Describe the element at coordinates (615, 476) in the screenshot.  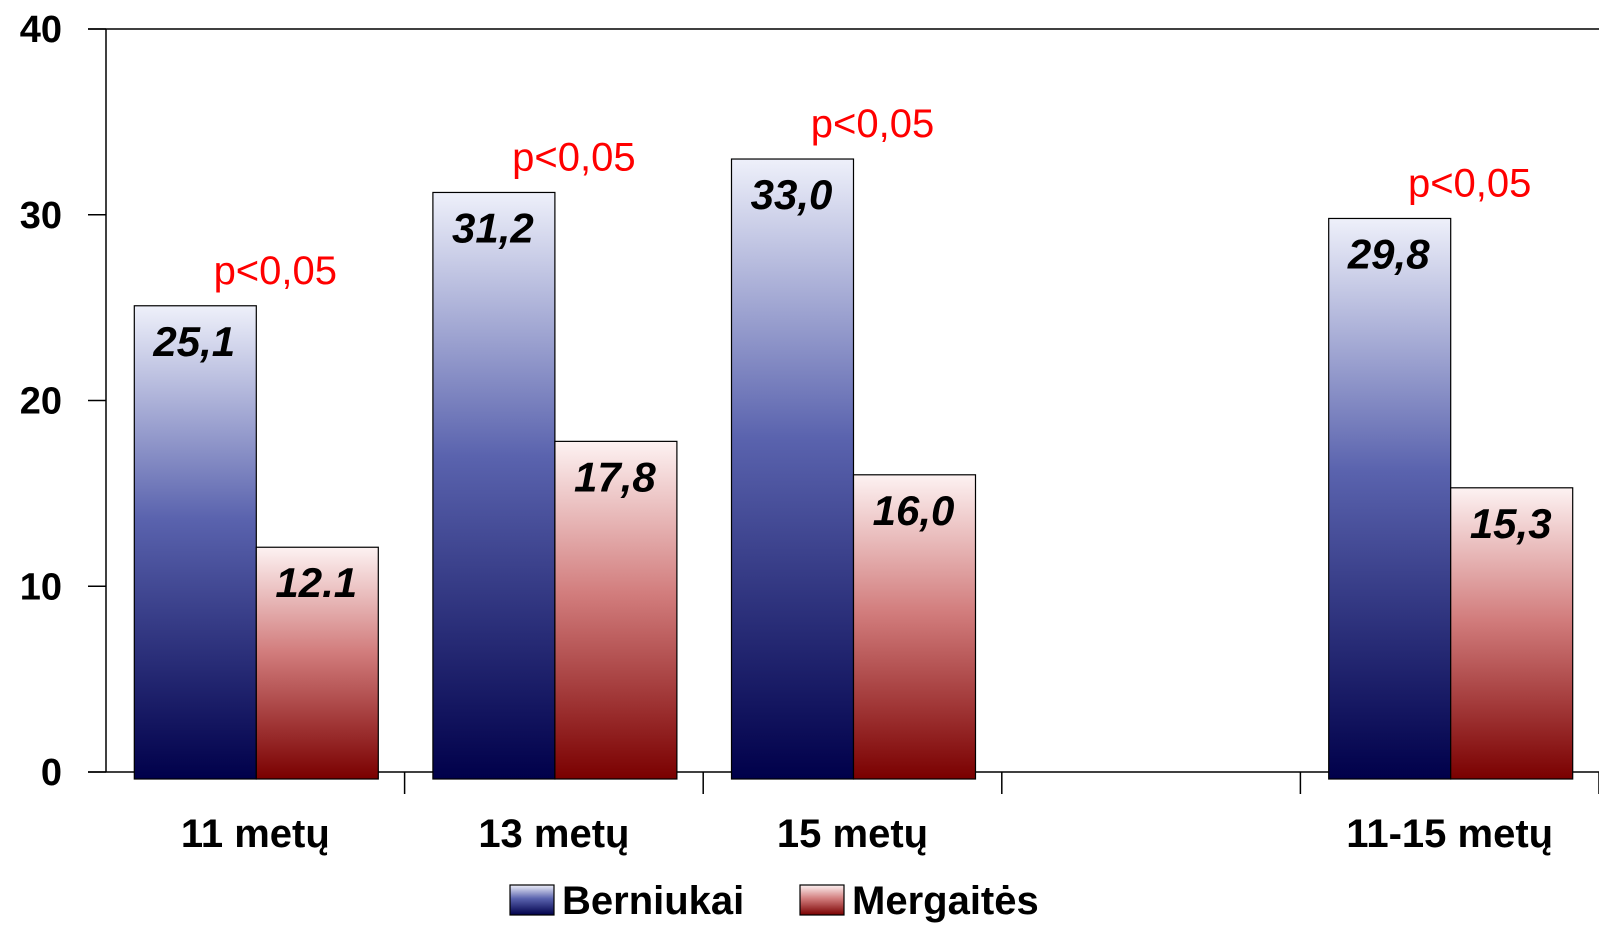
I see `data-label: 17,8` at that location.